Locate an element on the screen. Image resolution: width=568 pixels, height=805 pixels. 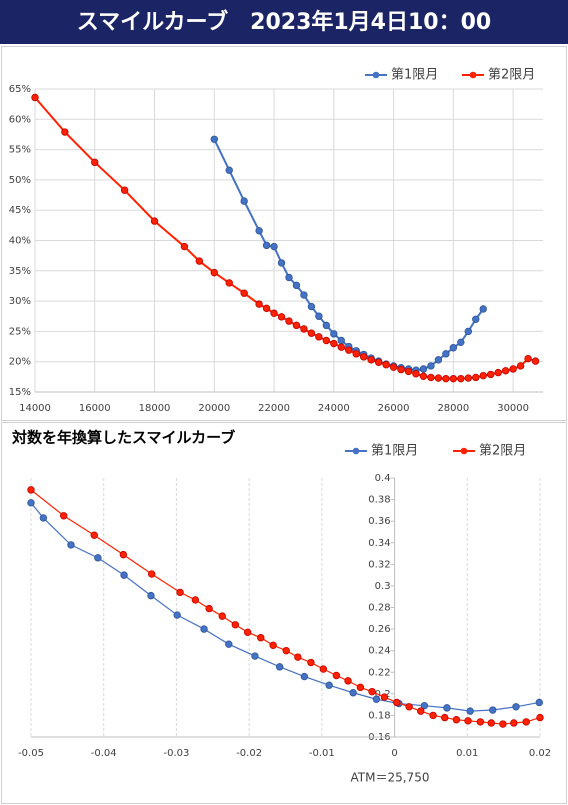
x-tick-label: -0.01 is located at coordinates (322, 753).